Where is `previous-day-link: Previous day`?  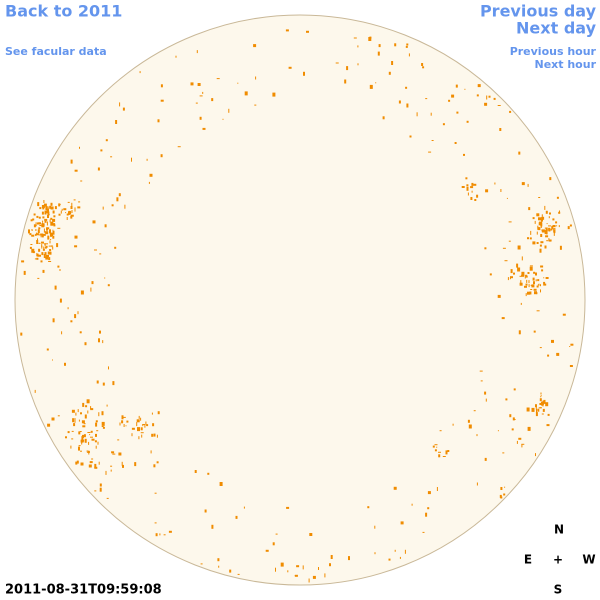 previous-day-link: Previous day is located at coordinates (538, 11).